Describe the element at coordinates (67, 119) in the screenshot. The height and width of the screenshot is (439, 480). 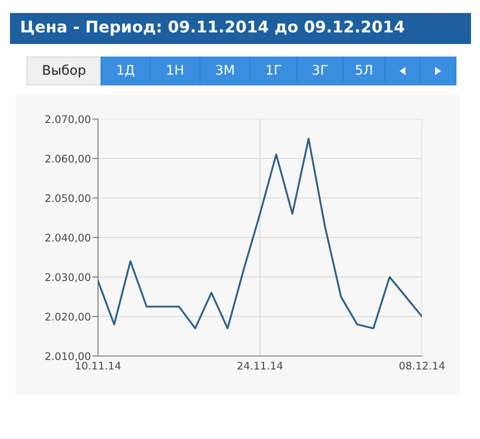
I see `y-tick-label: 2.070,00` at that location.